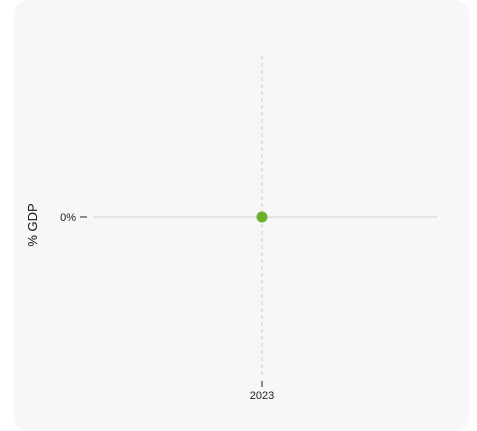 Image resolution: width=477 pixels, height=431 pixels. I want to click on y-axis-title: % GDP, so click(32, 224).